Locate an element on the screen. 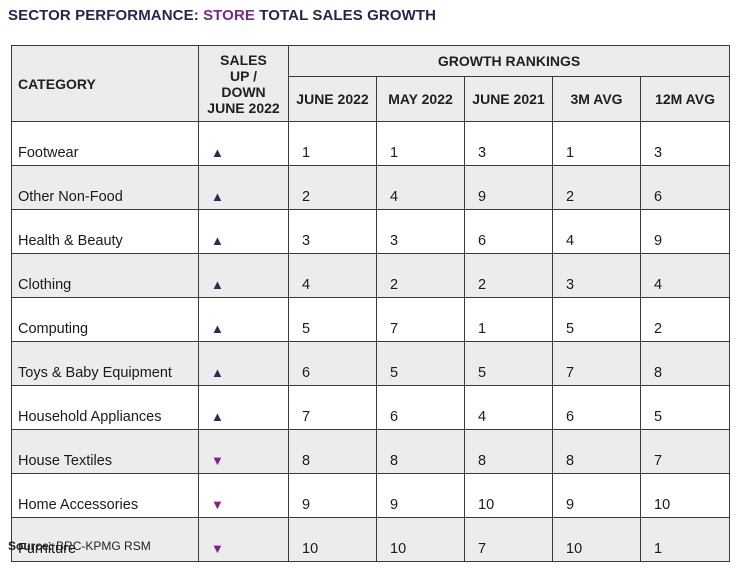 This screenshot has height=568, width=754. table-row: Toys & Baby Equipment ▲ 6 5 5 7 8 is located at coordinates (371, 363).